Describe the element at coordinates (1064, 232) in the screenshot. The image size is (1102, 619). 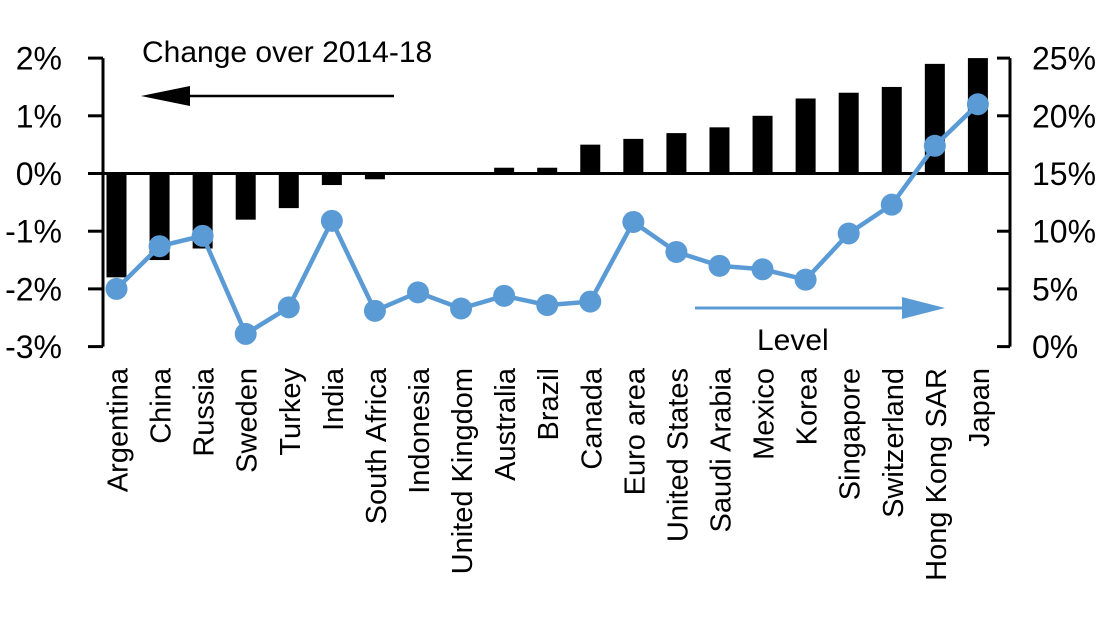
I see `right-axis-label: 10%` at that location.